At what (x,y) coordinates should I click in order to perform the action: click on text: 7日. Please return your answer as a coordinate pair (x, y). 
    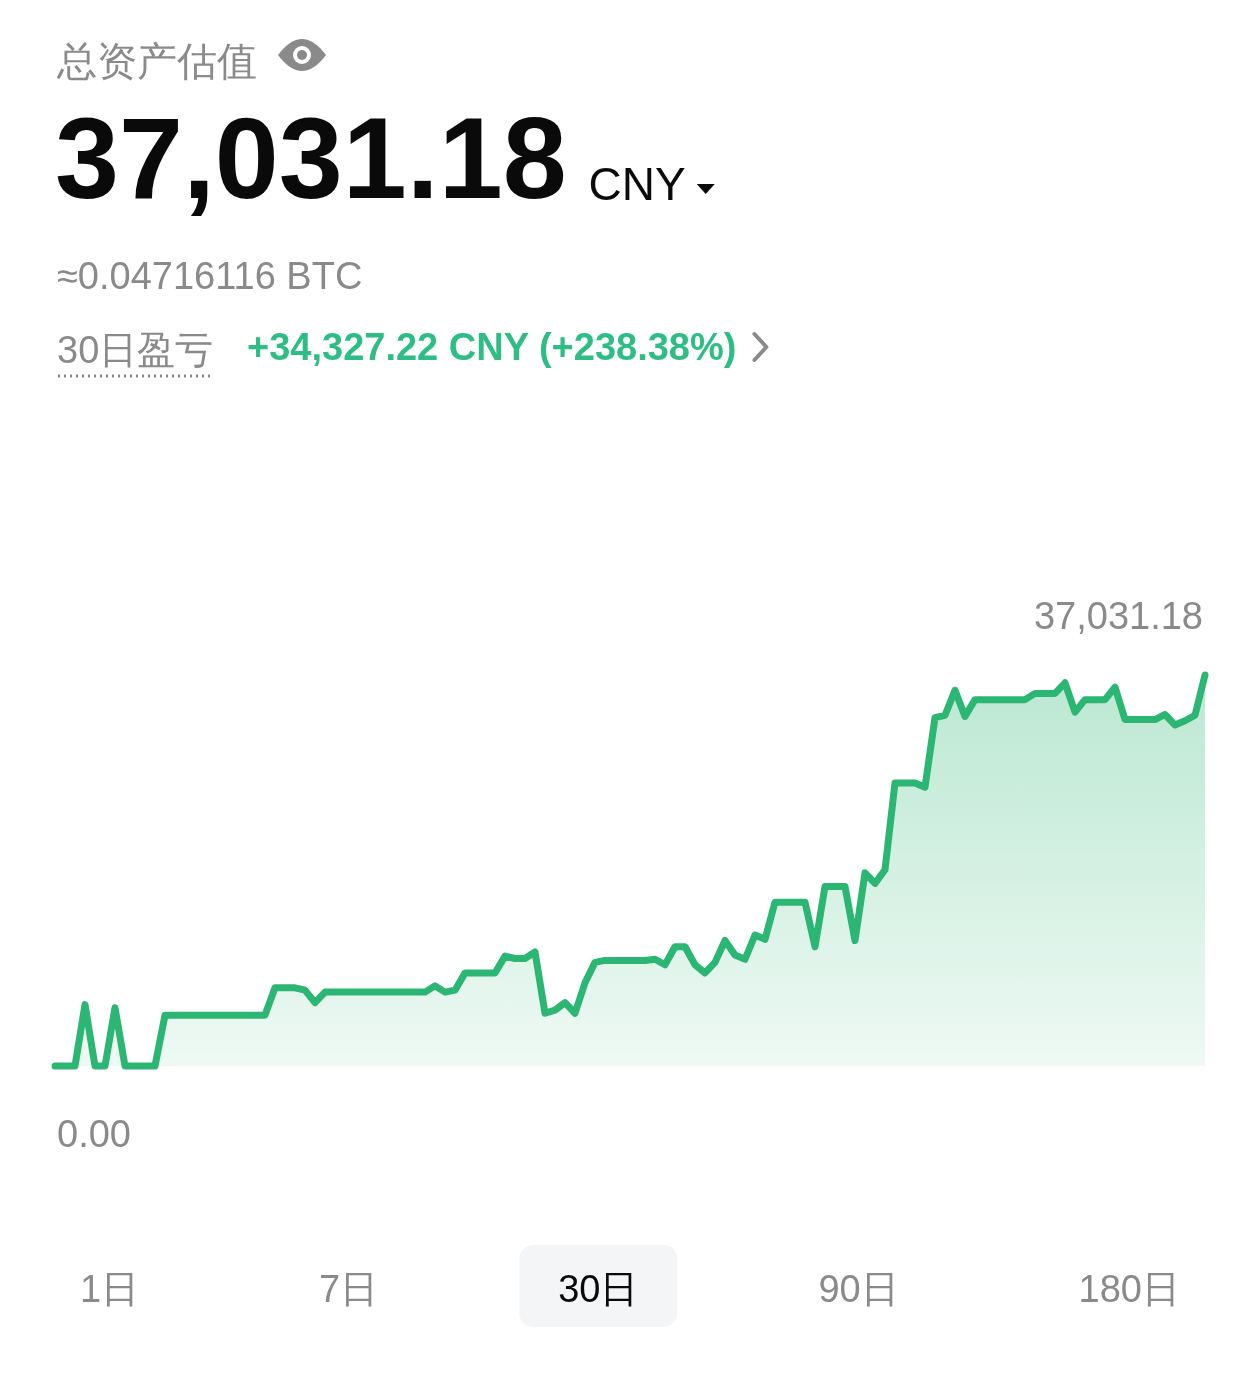
    Looking at the image, I should click on (349, 1289).